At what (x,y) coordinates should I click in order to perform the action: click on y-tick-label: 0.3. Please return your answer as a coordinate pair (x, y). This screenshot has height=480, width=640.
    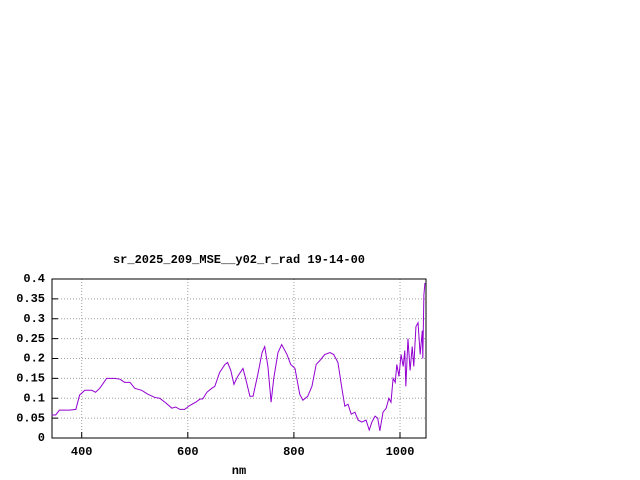
    Looking at the image, I should click on (34, 319).